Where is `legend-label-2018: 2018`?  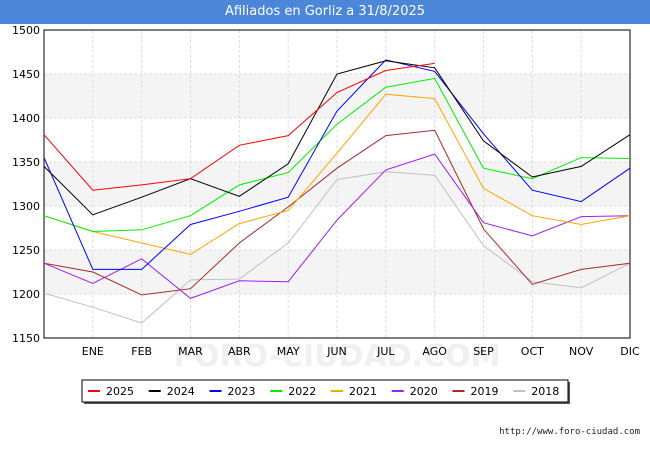
legend-label-2018: 2018 is located at coordinates (545, 391).